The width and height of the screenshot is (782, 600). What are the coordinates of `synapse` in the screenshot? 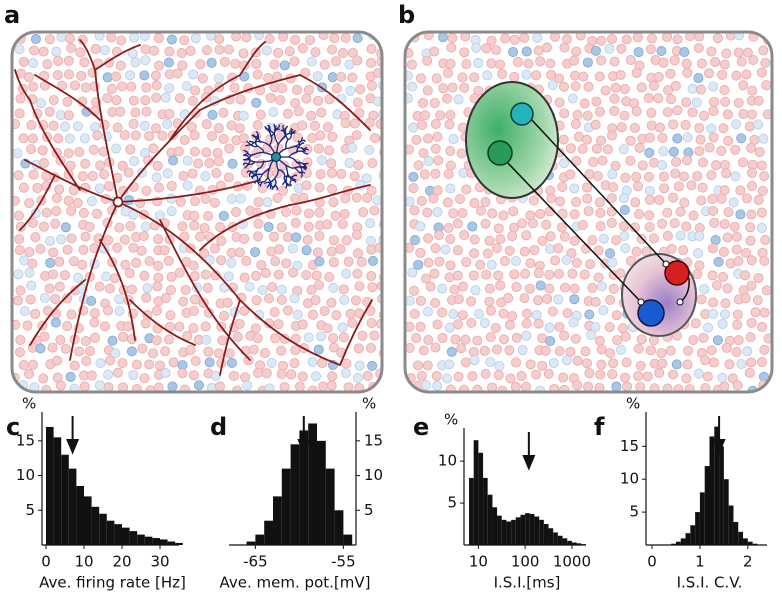 It's located at (641, 302).